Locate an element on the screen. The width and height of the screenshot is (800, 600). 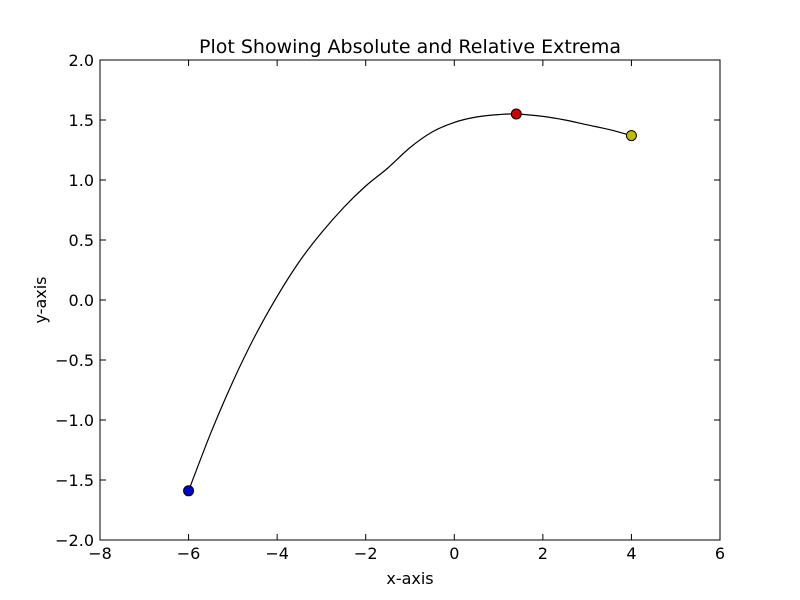
marker-absolute-maximum is located at coordinates (516, 114).